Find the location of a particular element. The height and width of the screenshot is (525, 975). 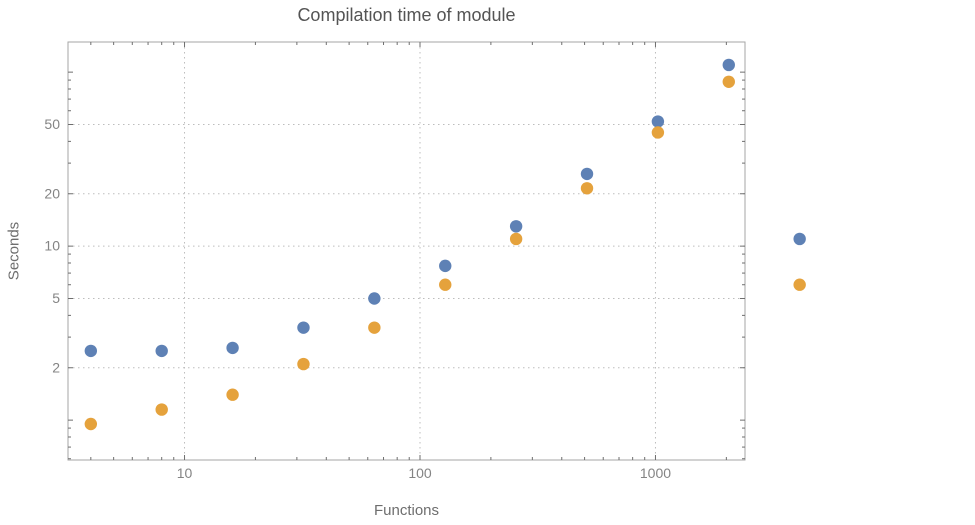

y-tick-label: 20 is located at coordinates (52, 193).